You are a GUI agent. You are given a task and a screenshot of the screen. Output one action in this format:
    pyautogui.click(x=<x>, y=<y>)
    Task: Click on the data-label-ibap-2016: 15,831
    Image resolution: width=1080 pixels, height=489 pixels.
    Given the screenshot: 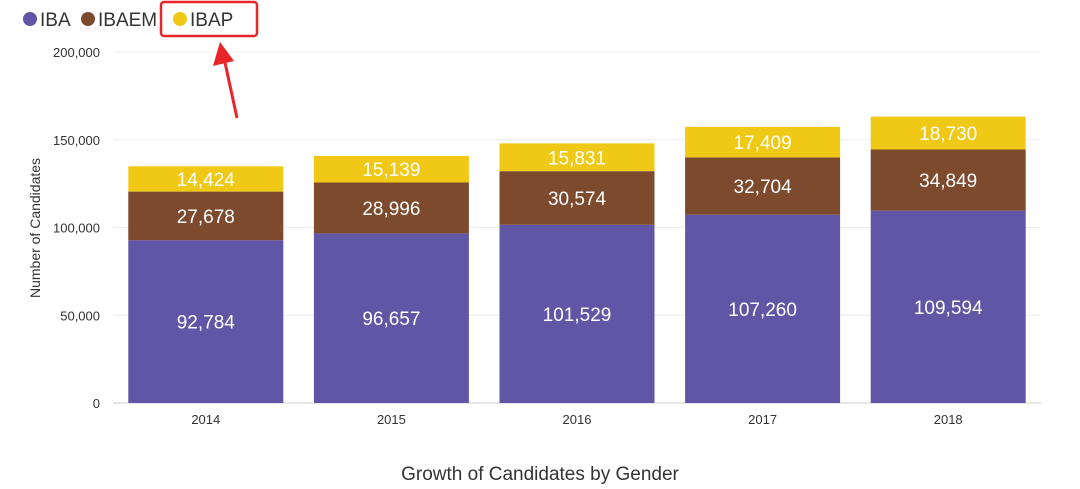 What is the action you would take?
    pyautogui.click(x=577, y=158)
    